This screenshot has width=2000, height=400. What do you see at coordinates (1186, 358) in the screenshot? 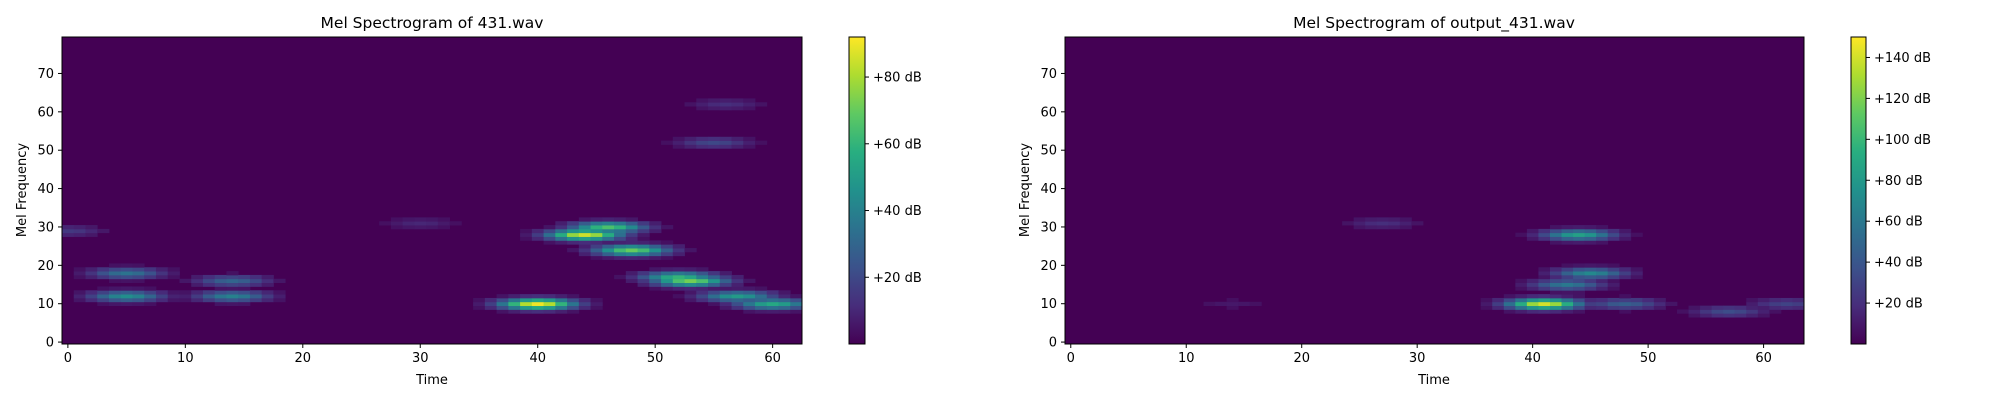
I see `x-tick-label: 10` at bounding box center [1186, 358].